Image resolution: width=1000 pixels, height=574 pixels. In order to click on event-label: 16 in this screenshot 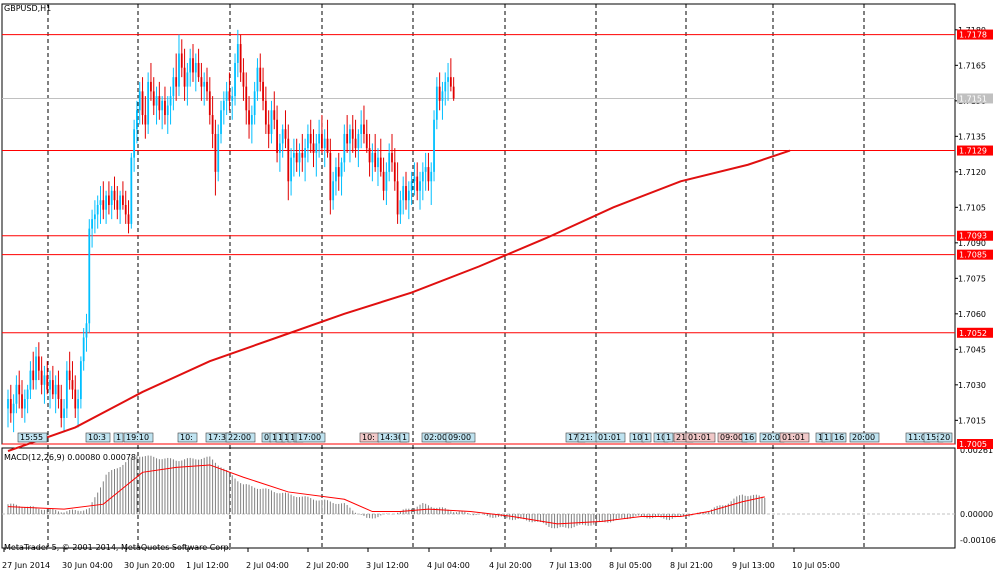, I will do `click(839, 437)`.